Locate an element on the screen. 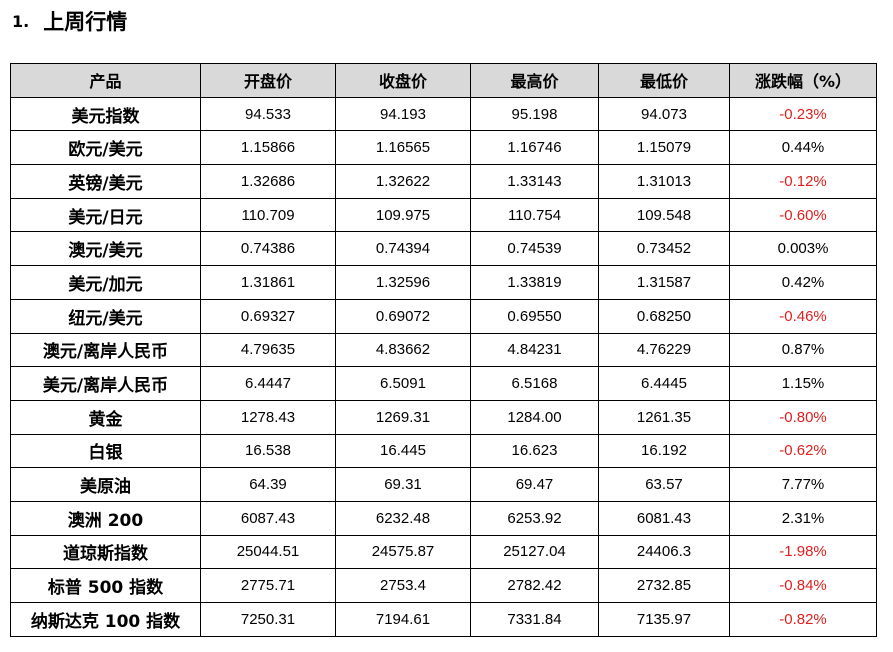 This screenshot has height=652, width=893. open-cell: 6.4447 is located at coordinates (268, 383).